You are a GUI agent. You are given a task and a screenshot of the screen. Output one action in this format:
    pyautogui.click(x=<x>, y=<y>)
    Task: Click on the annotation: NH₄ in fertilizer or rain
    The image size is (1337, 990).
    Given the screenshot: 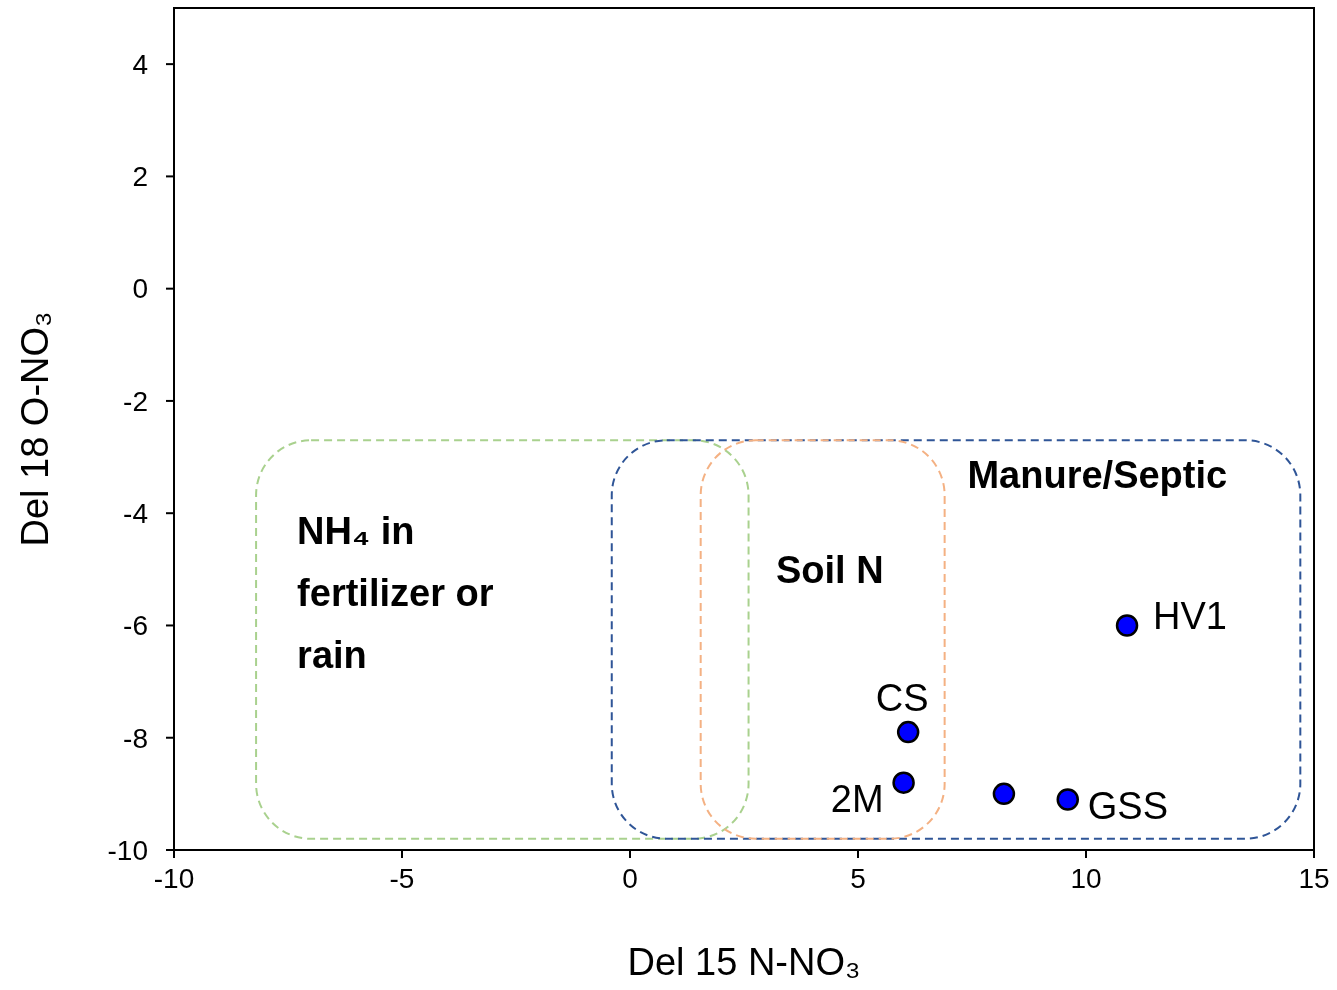 What is the action you would take?
    pyautogui.click(x=395, y=593)
    